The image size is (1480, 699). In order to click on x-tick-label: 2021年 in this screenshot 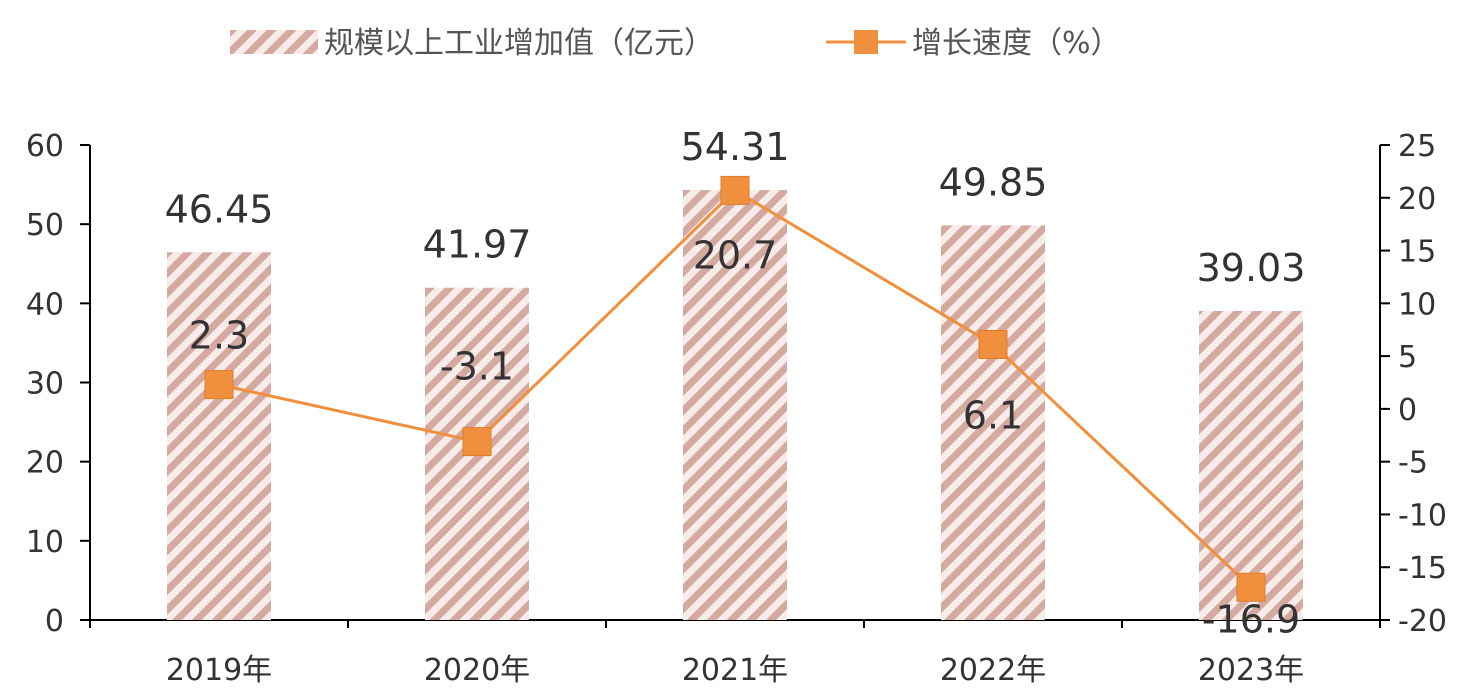, I will do `click(735, 670)`.